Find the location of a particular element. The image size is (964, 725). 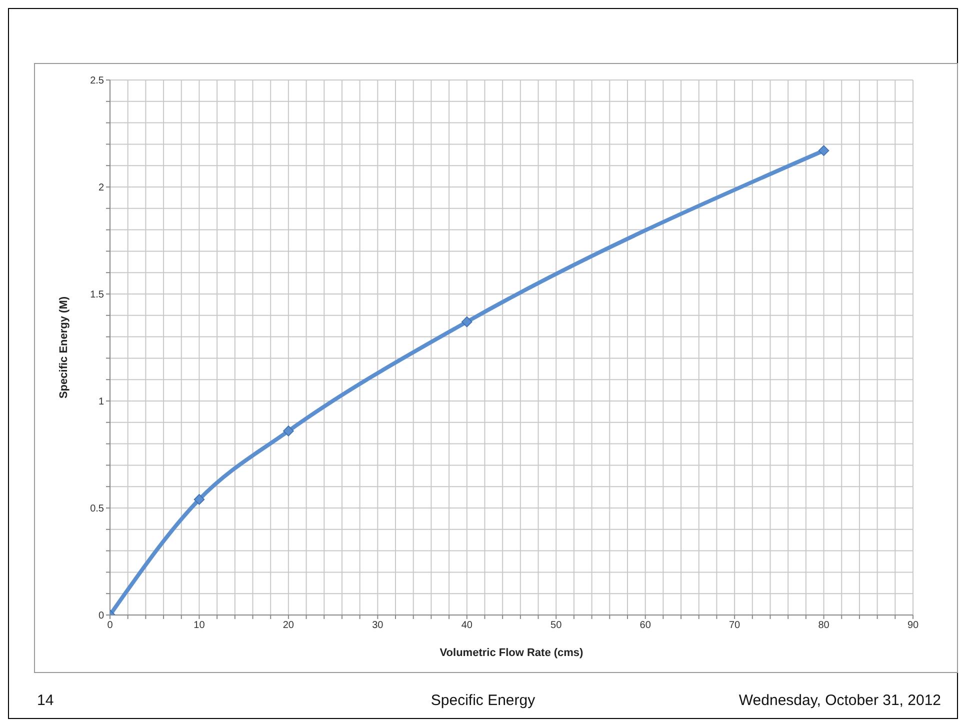

x-tick-label: 40 is located at coordinates (467, 626).